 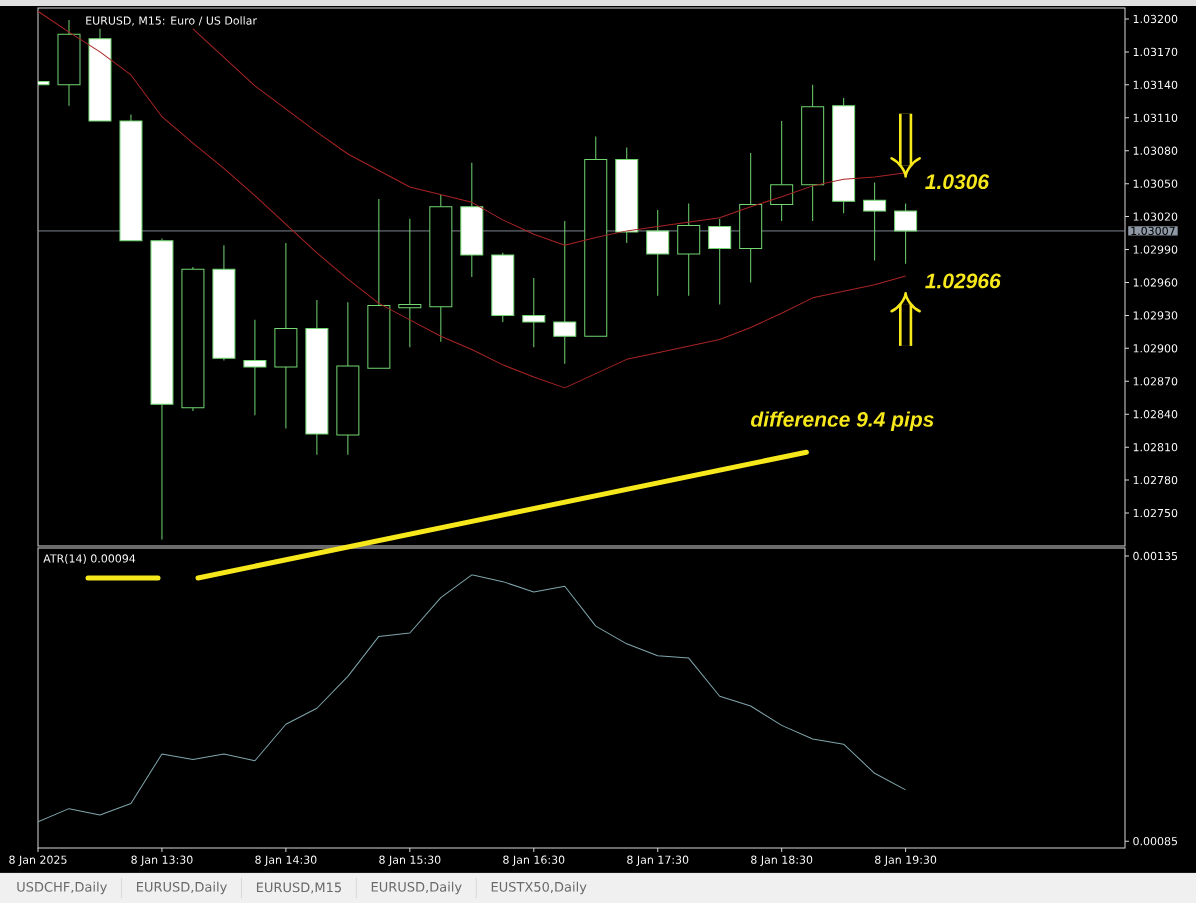 What do you see at coordinates (89, 559) in the screenshot?
I see `chart-title: ATR(14) 0.00094` at bounding box center [89, 559].